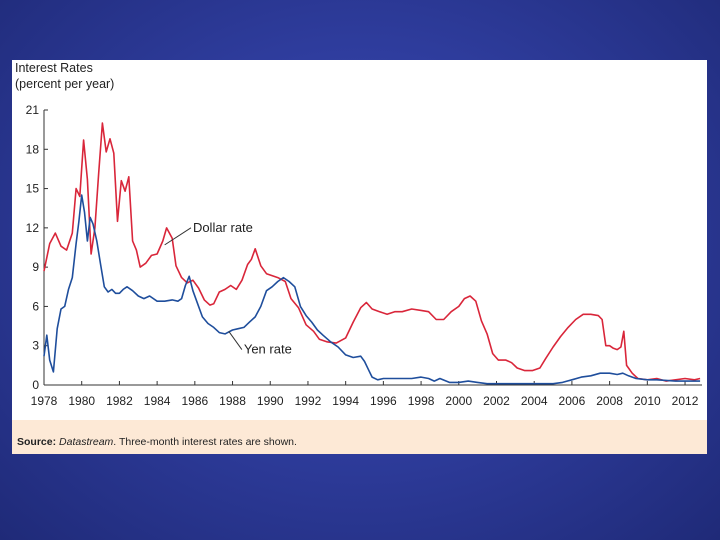 This screenshot has height=540, width=720. What do you see at coordinates (458, 401) in the screenshot?
I see `x-tick-label: 2000` at bounding box center [458, 401].